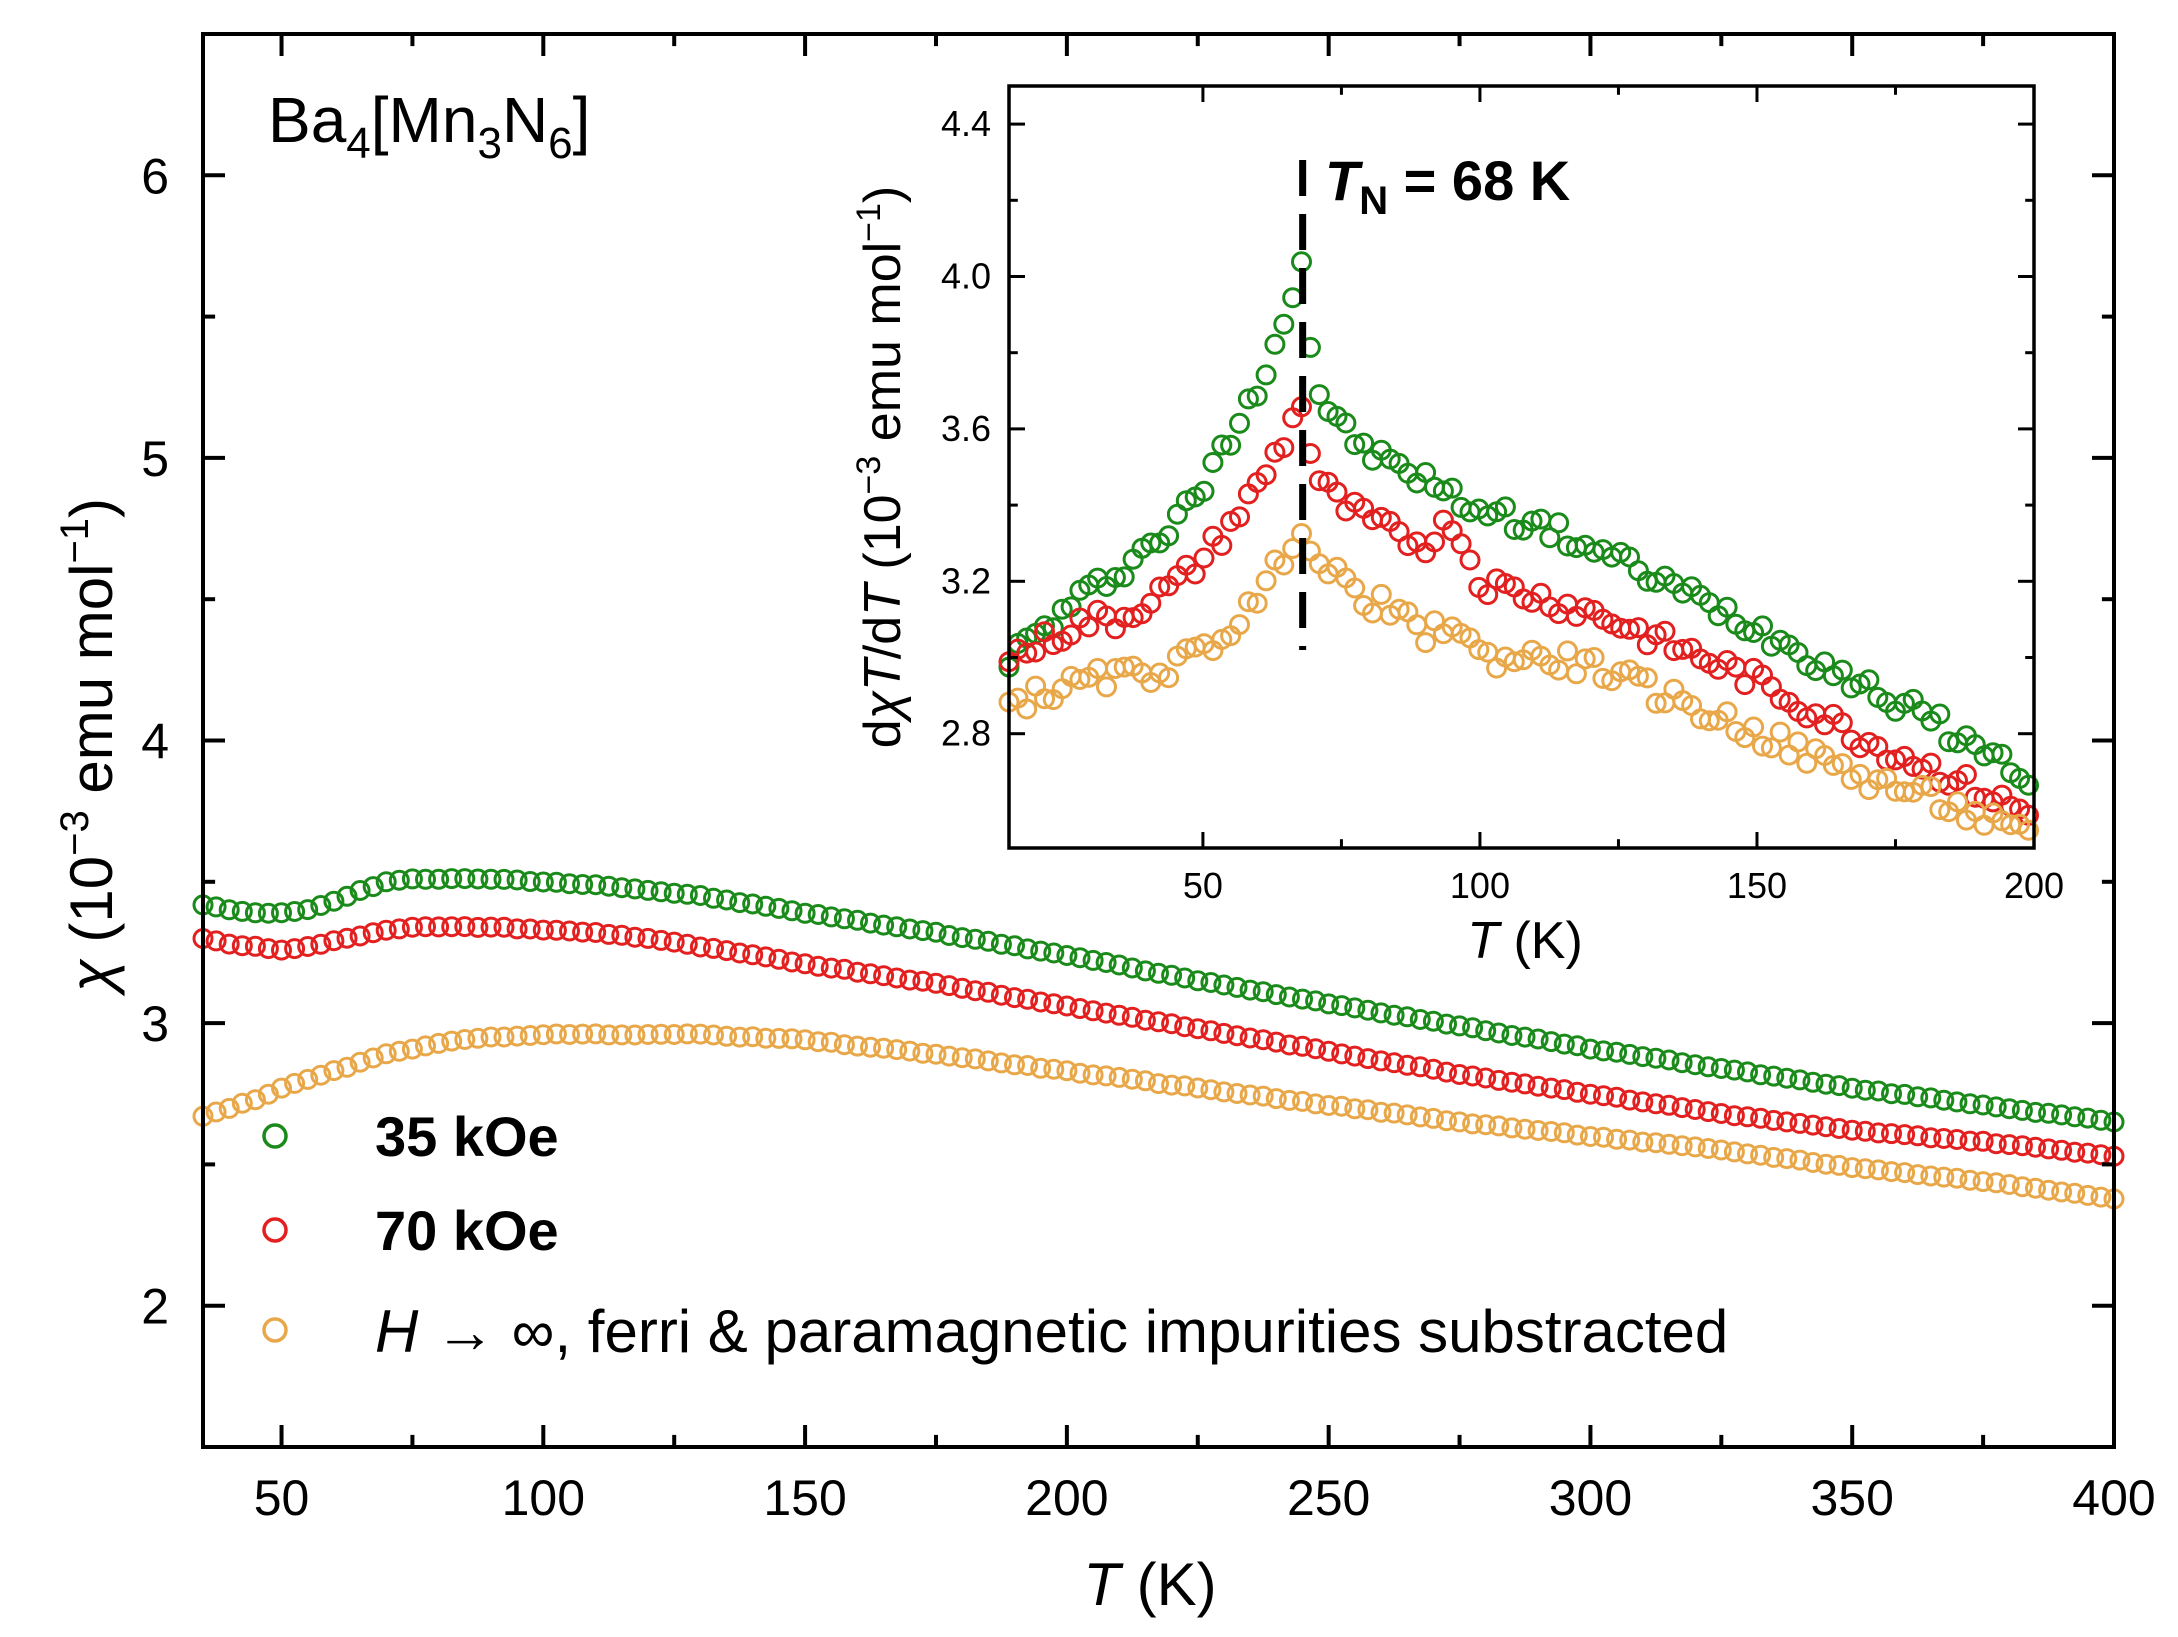 The height and width of the screenshot is (1637, 2178). Describe the element at coordinates (91, 977) in the screenshot. I see `main-y-axis-variable: χ` at that location.